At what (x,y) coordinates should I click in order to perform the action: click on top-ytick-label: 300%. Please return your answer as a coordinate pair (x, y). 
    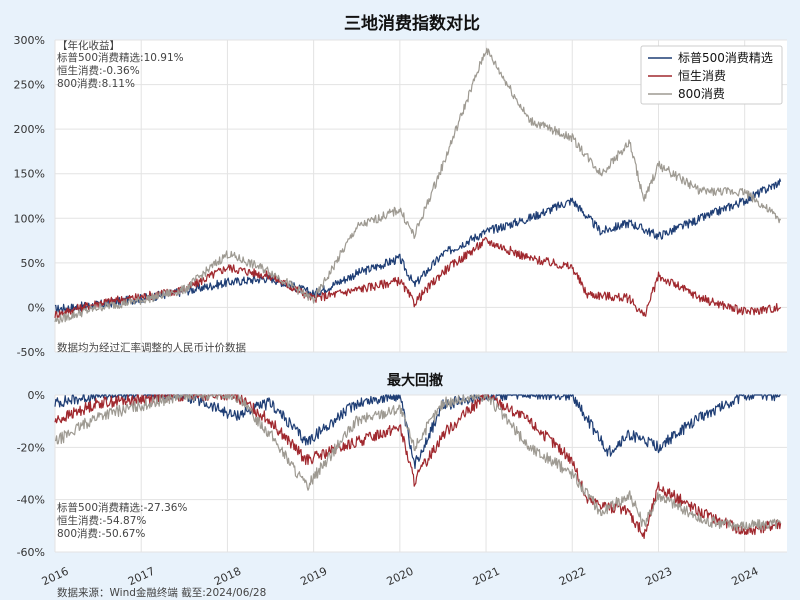
    Looking at the image, I should click on (29, 40).